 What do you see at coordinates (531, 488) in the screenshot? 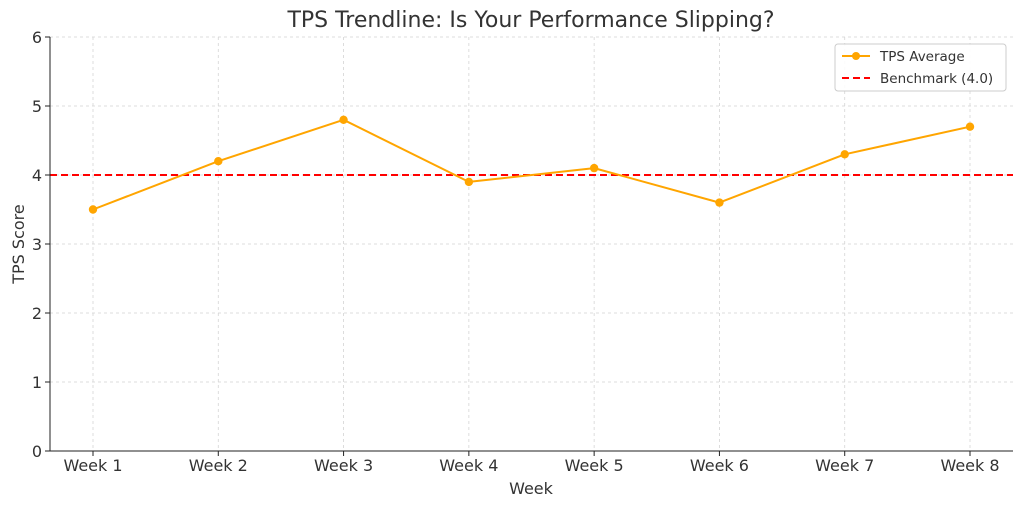
I see `x-axis-label: Week` at bounding box center [531, 488].